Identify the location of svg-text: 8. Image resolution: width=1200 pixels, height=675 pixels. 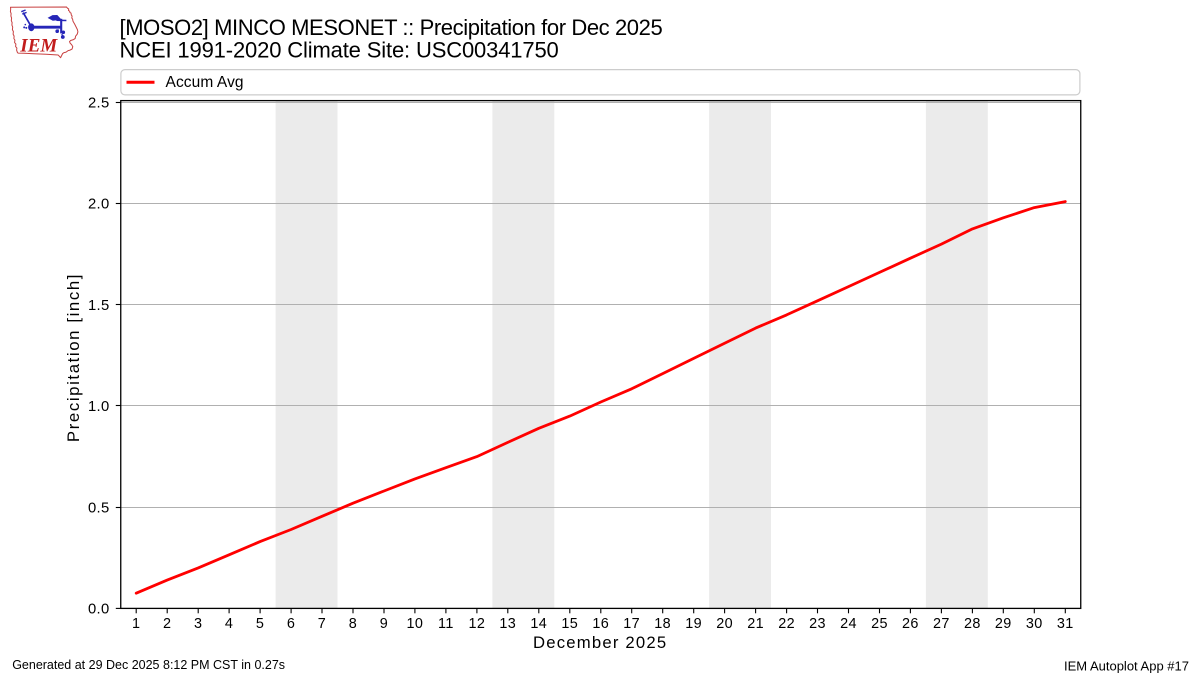
(353, 624).